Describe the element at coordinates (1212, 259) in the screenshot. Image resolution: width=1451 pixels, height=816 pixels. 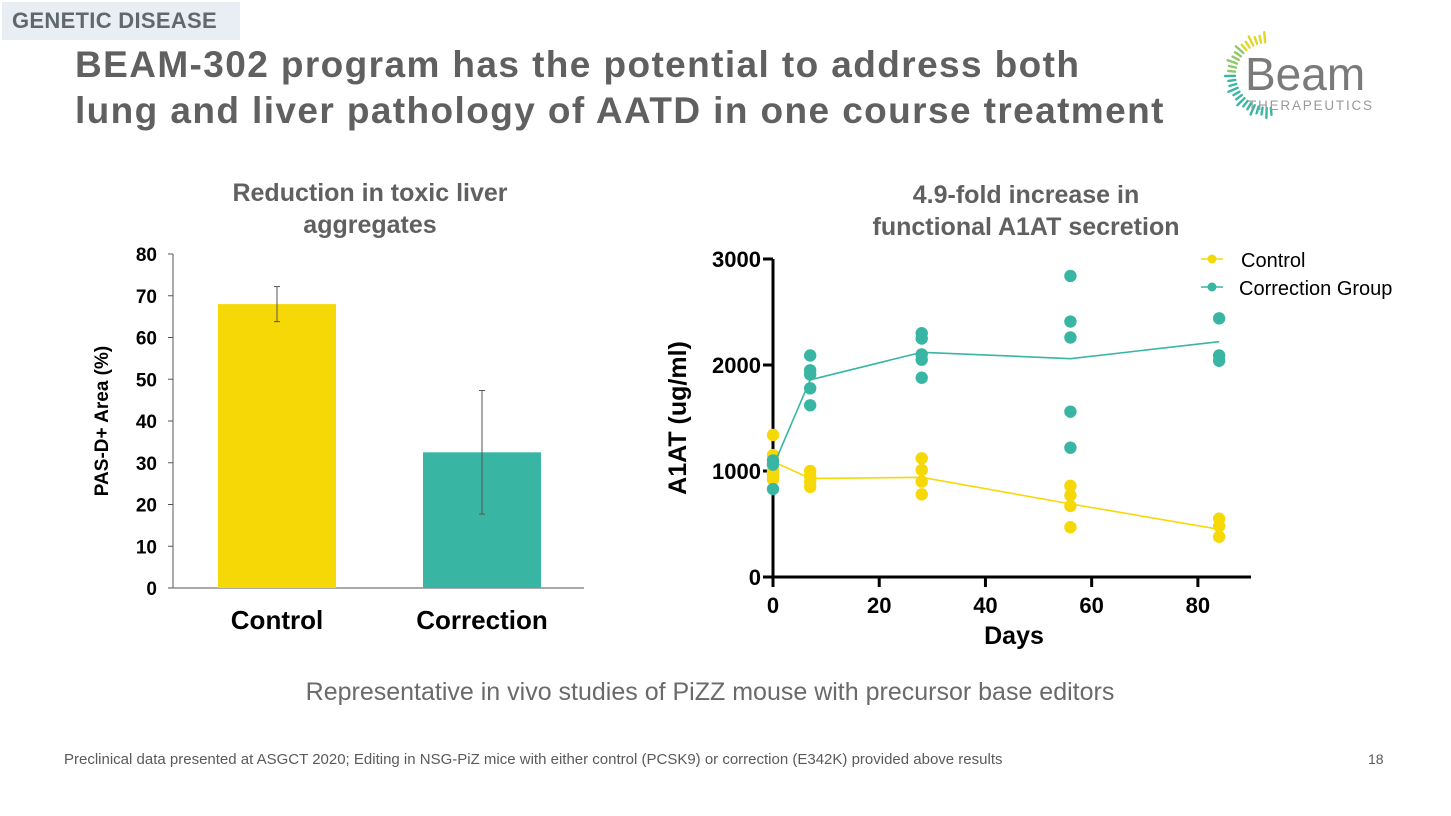
I see `legend-marker-control` at that location.